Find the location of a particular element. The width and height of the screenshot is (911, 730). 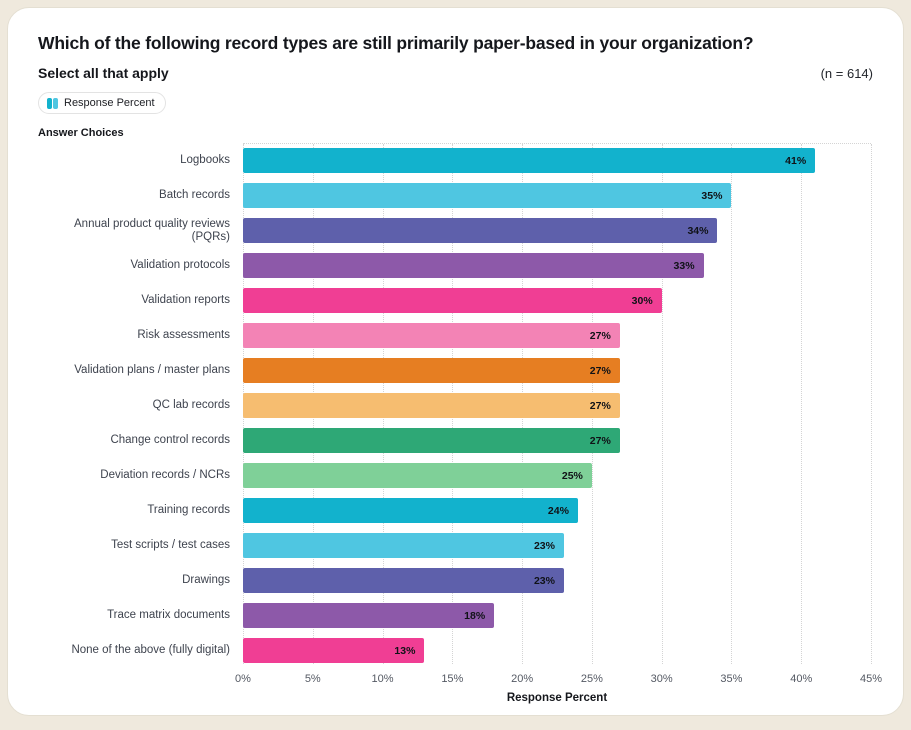

bar: 35% is located at coordinates (487, 195).